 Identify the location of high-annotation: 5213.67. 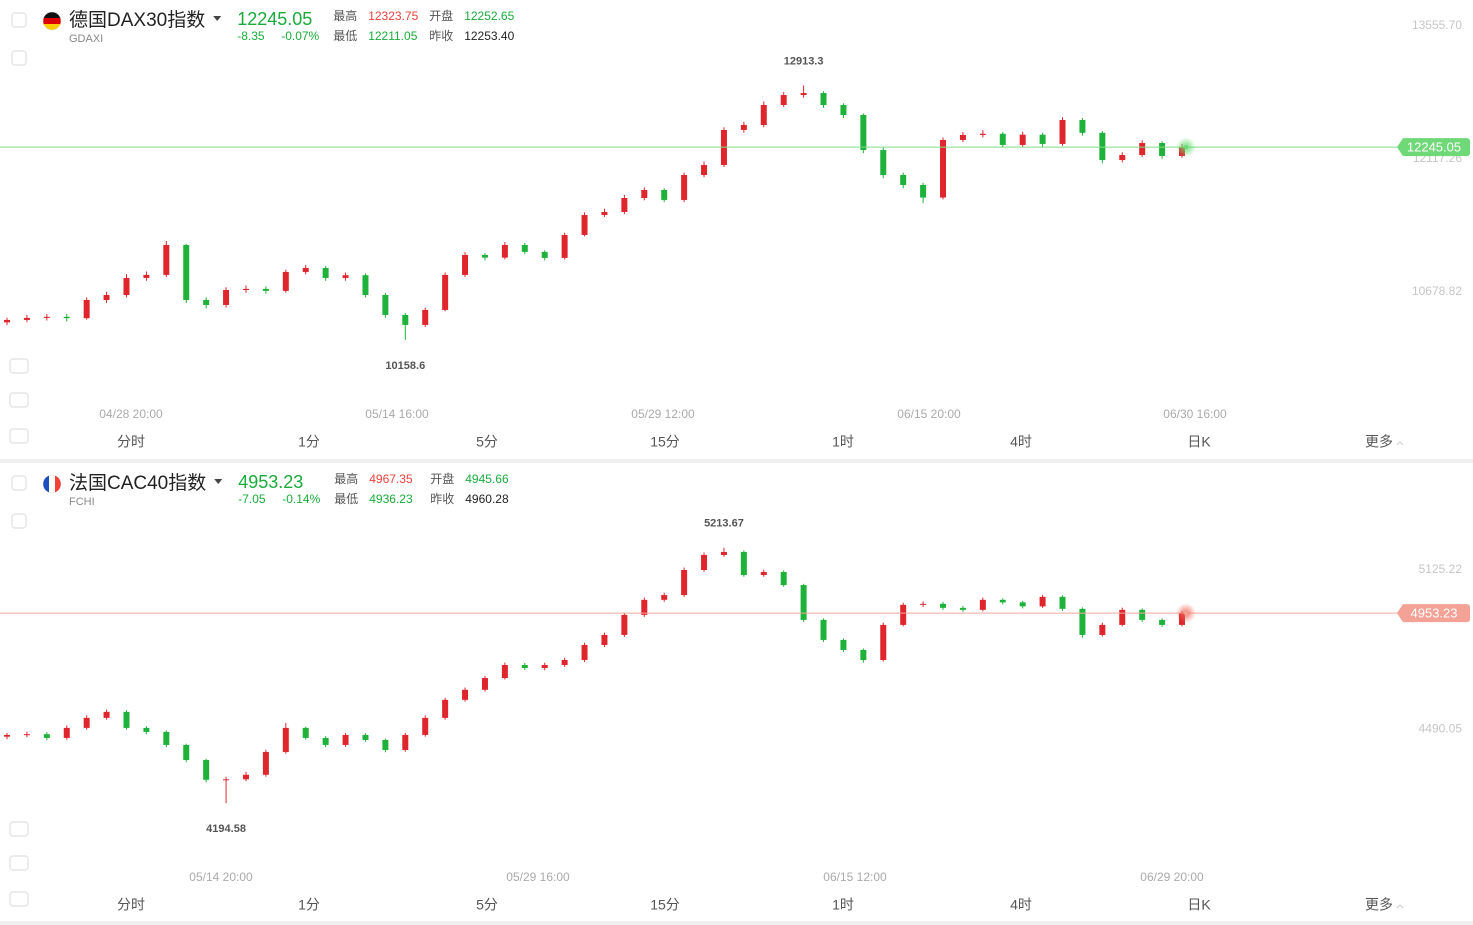
(724, 524).